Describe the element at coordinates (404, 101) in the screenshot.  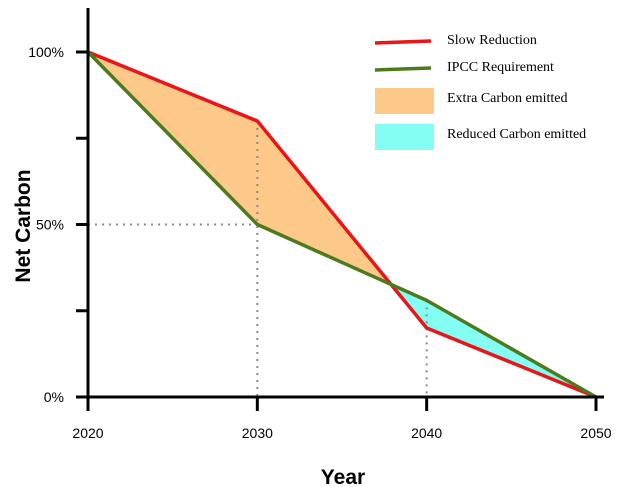
I see `legend-swatch-extra-carbon` at that location.